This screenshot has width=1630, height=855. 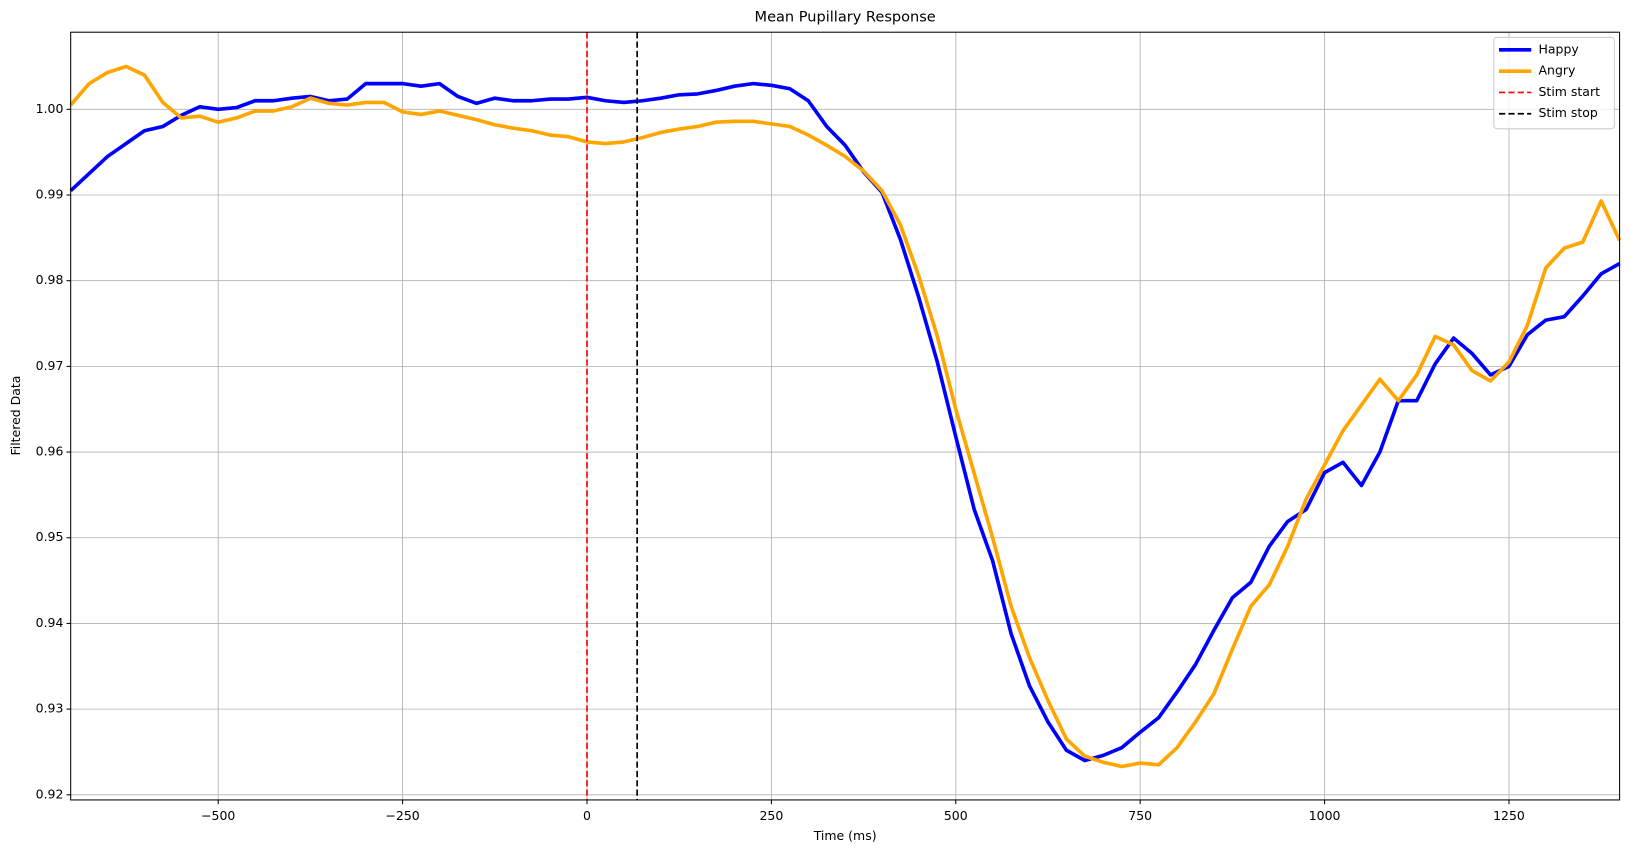 What do you see at coordinates (1509, 815) in the screenshot?
I see `x-tick-label: 1250` at bounding box center [1509, 815].